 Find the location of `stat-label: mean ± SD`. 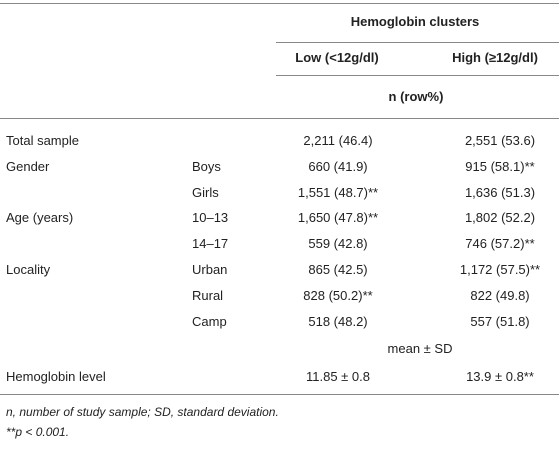

stat-label: mean ± SD is located at coordinates (420, 348).